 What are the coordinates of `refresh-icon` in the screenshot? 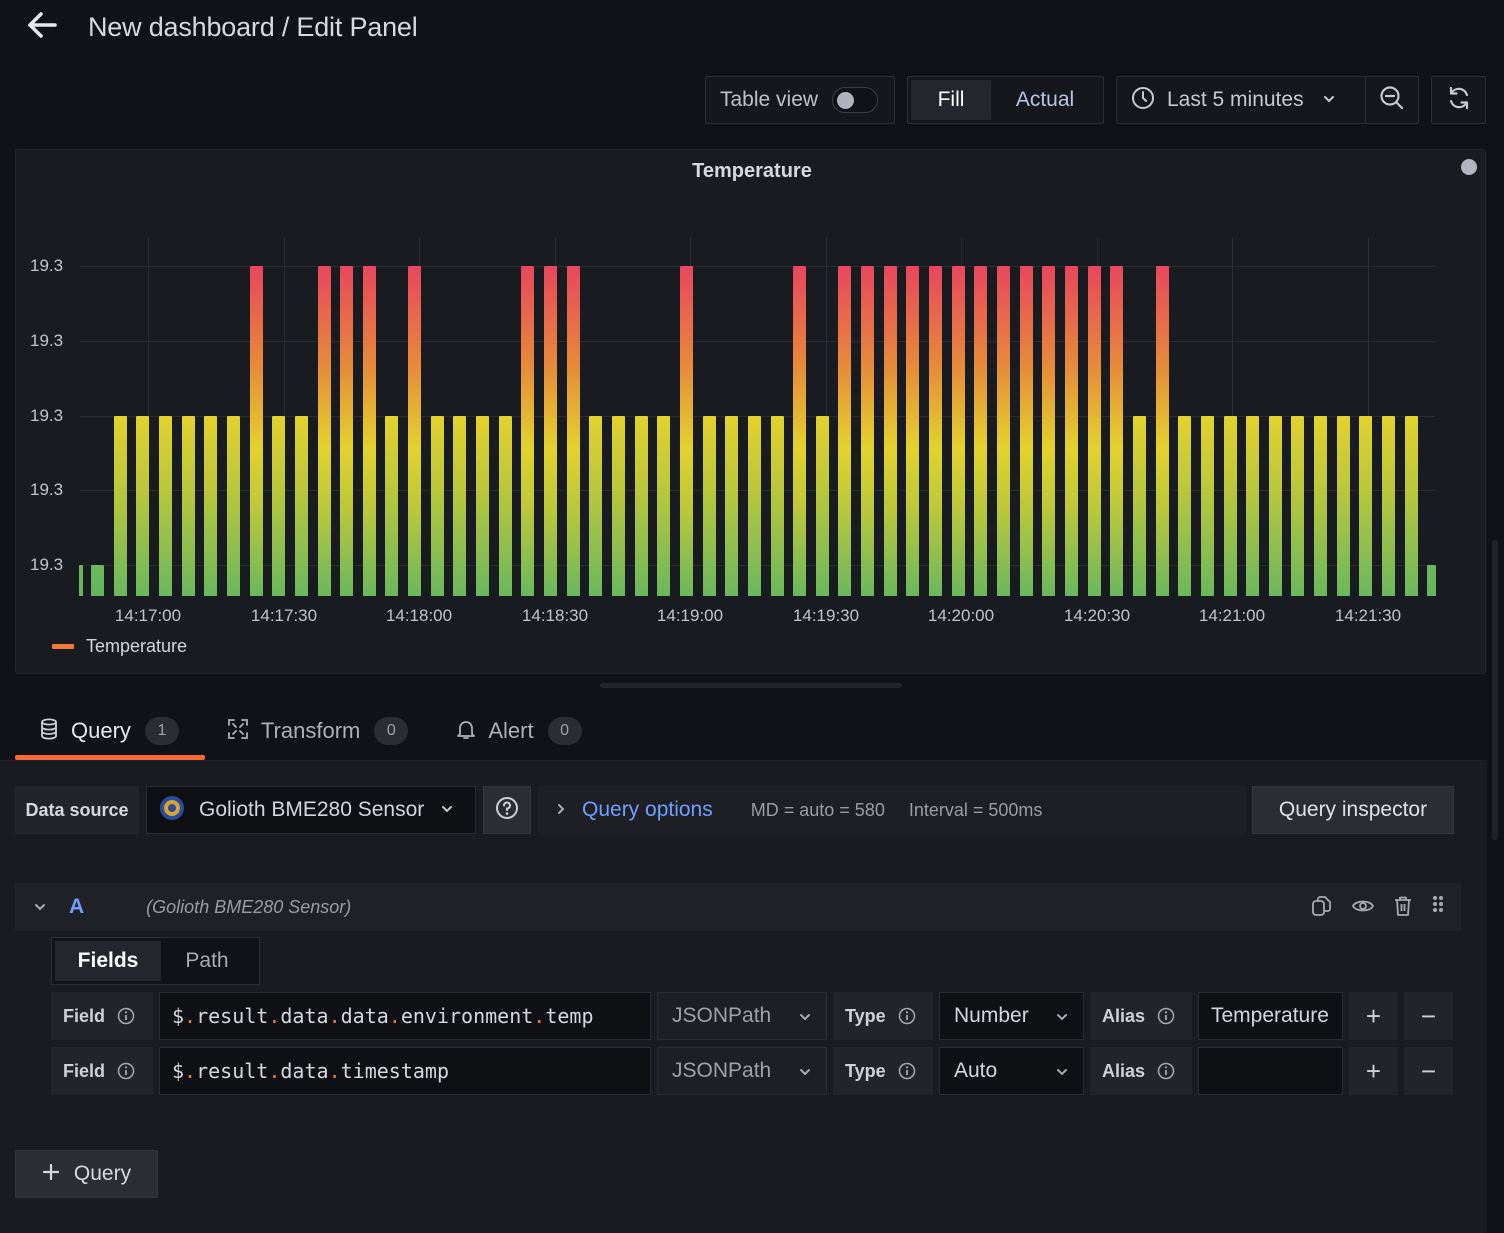 It's located at (1459, 100).